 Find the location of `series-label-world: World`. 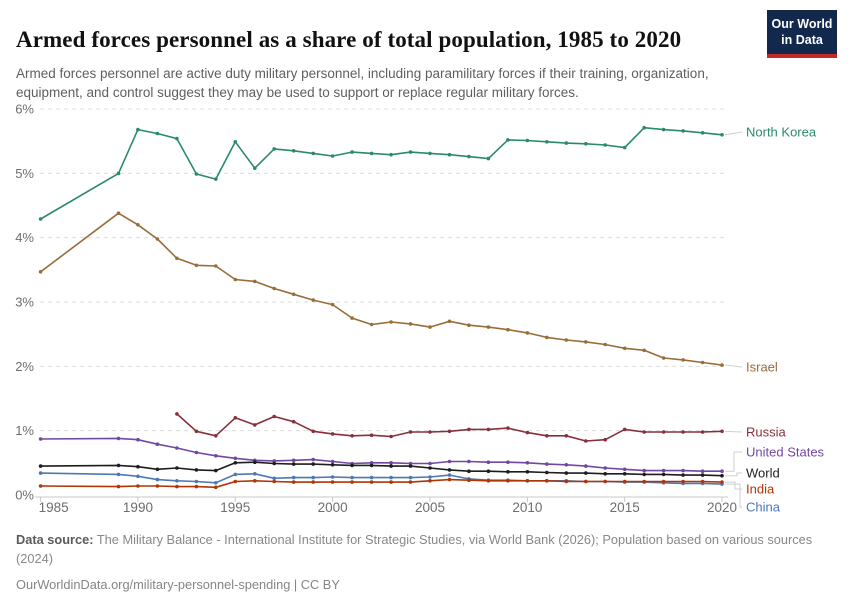

series-label-world: World is located at coordinates (763, 473).